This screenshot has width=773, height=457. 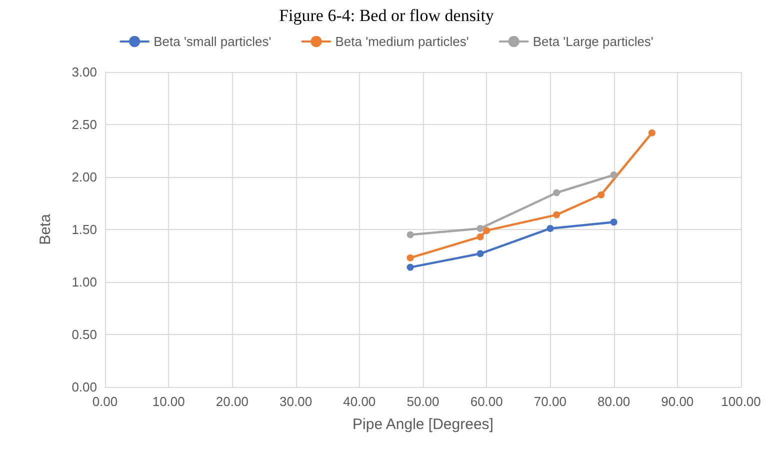 What do you see at coordinates (213, 41) in the screenshot?
I see `legend-label: Beta 'small particles'` at bounding box center [213, 41].